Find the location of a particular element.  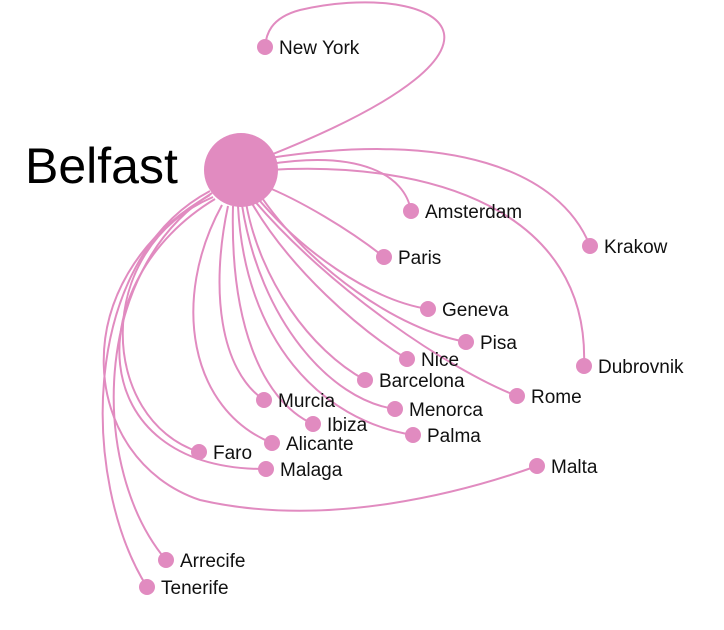

route-nice is located at coordinates (328, 279).